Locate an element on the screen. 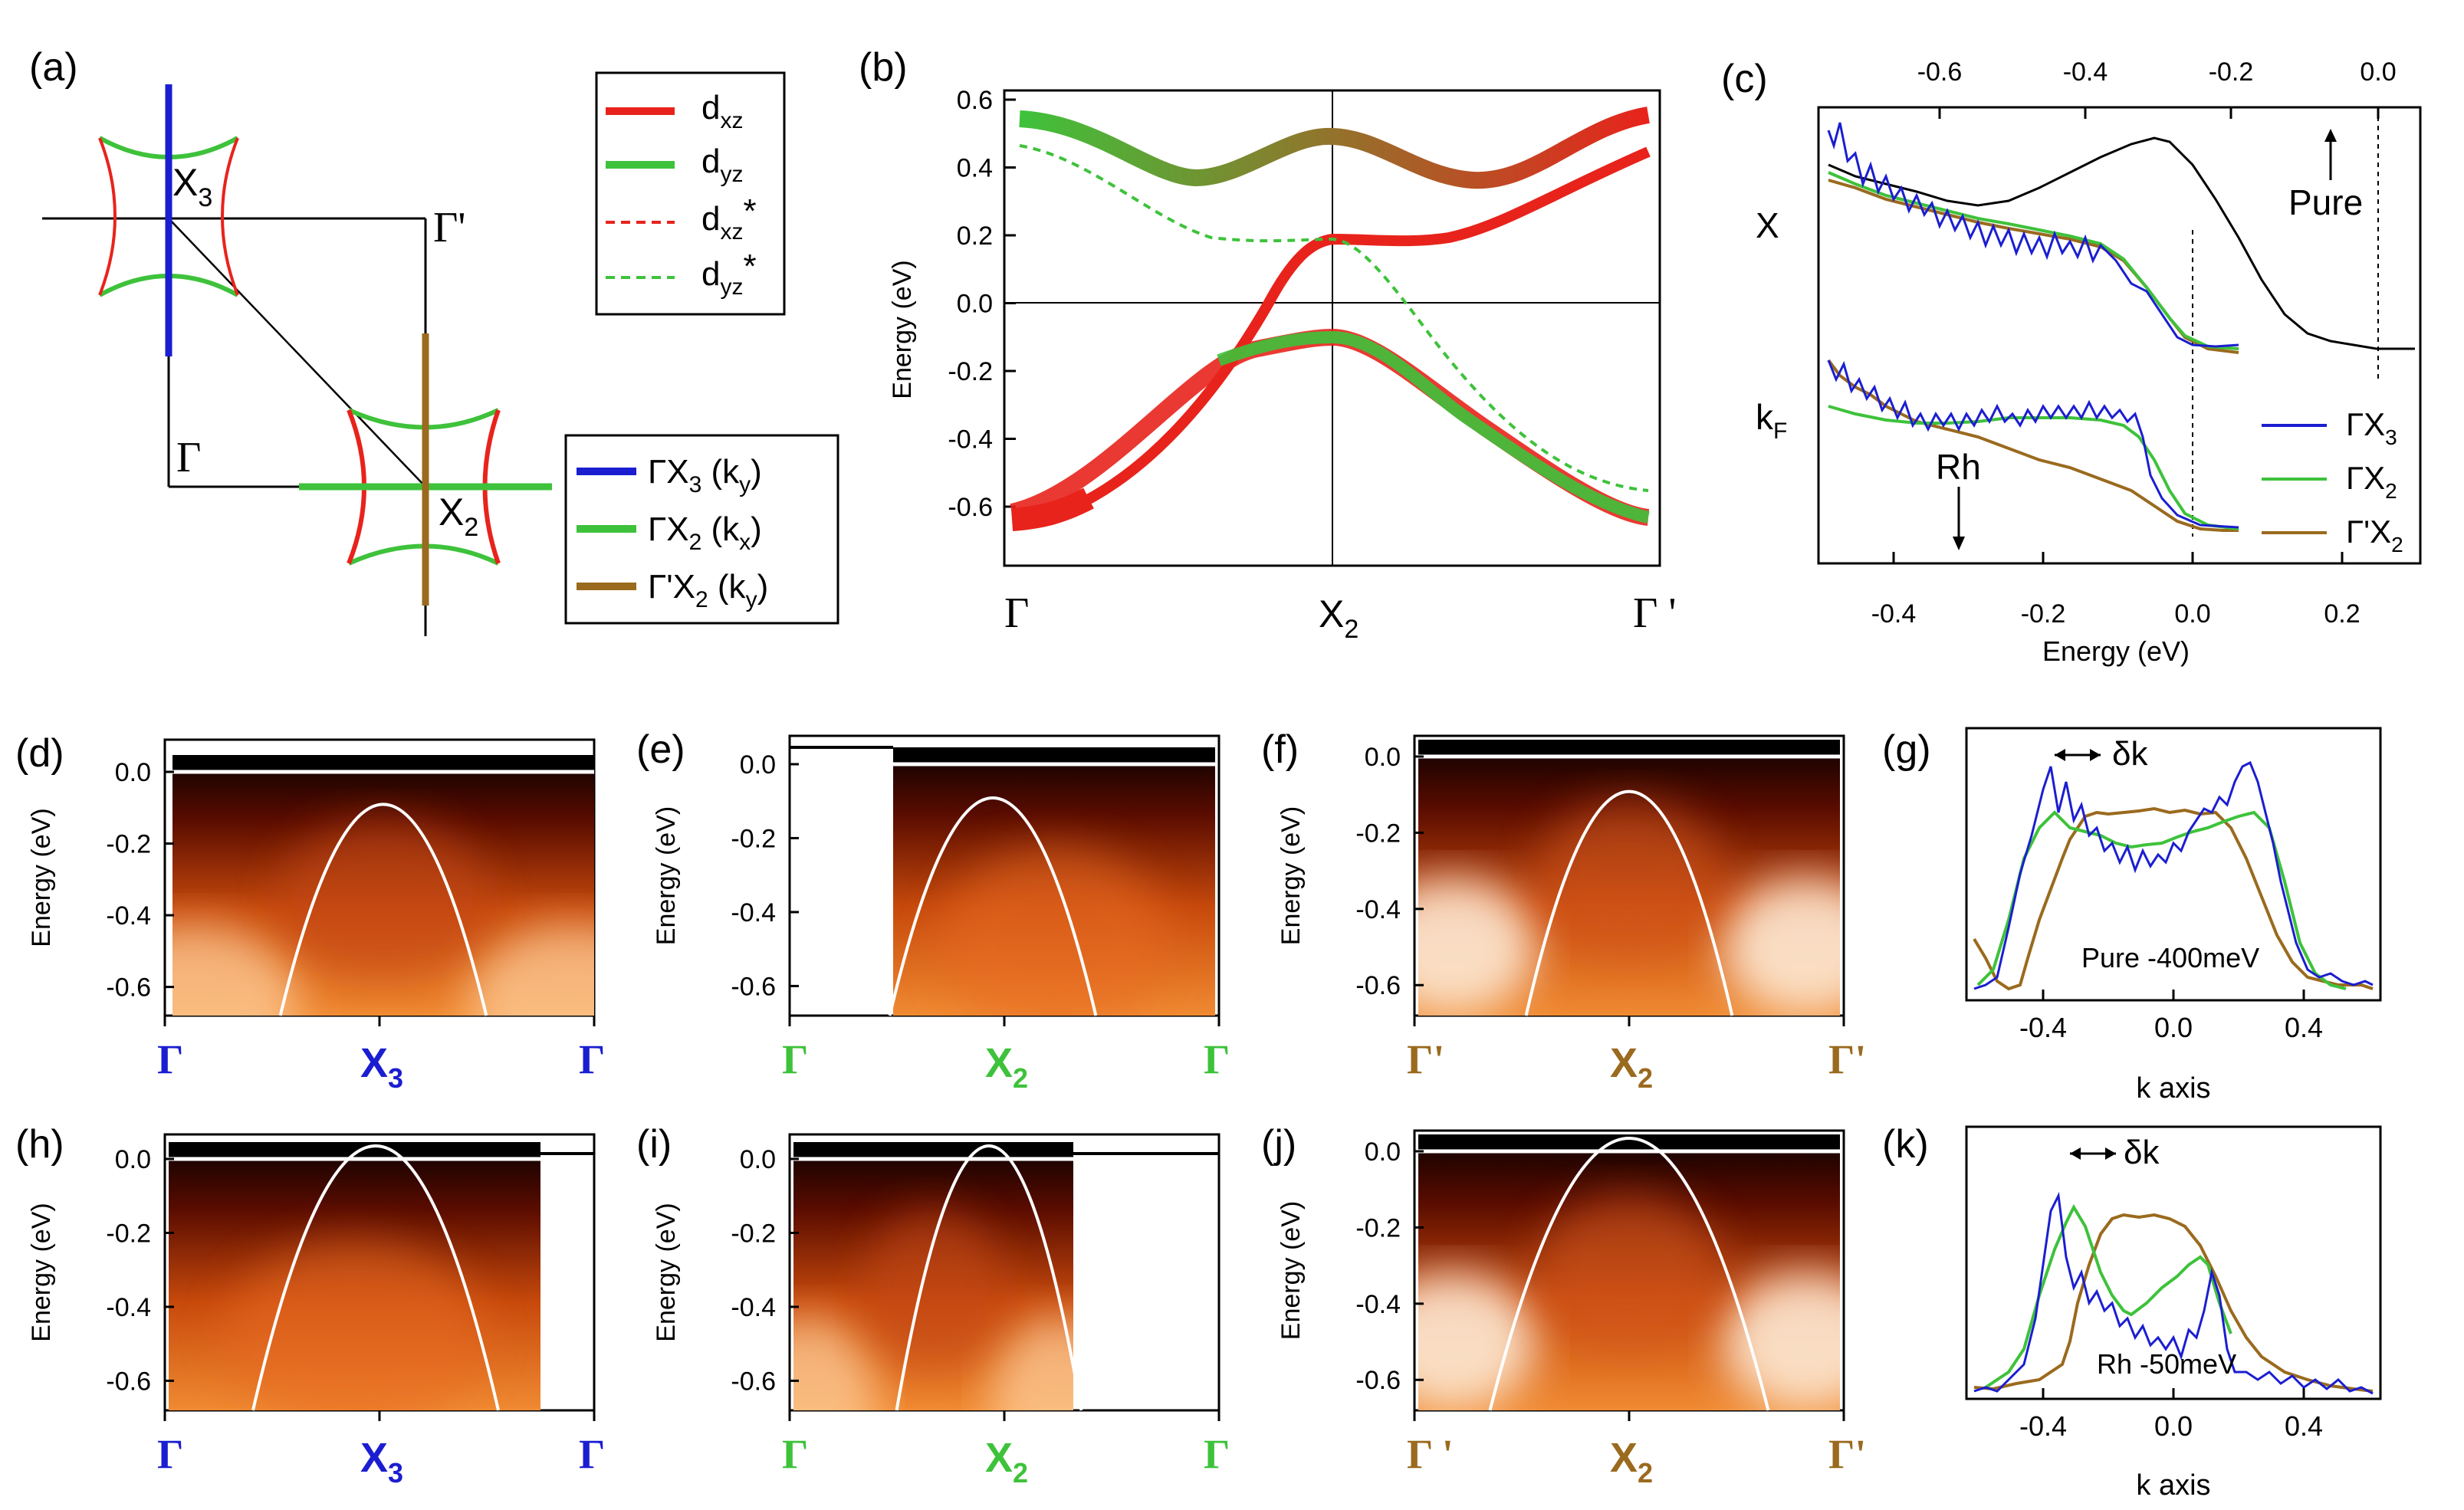 The height and width of the screenshot is (1510, 2464). label-gamma: Γ is located at coordinates (188, 457).